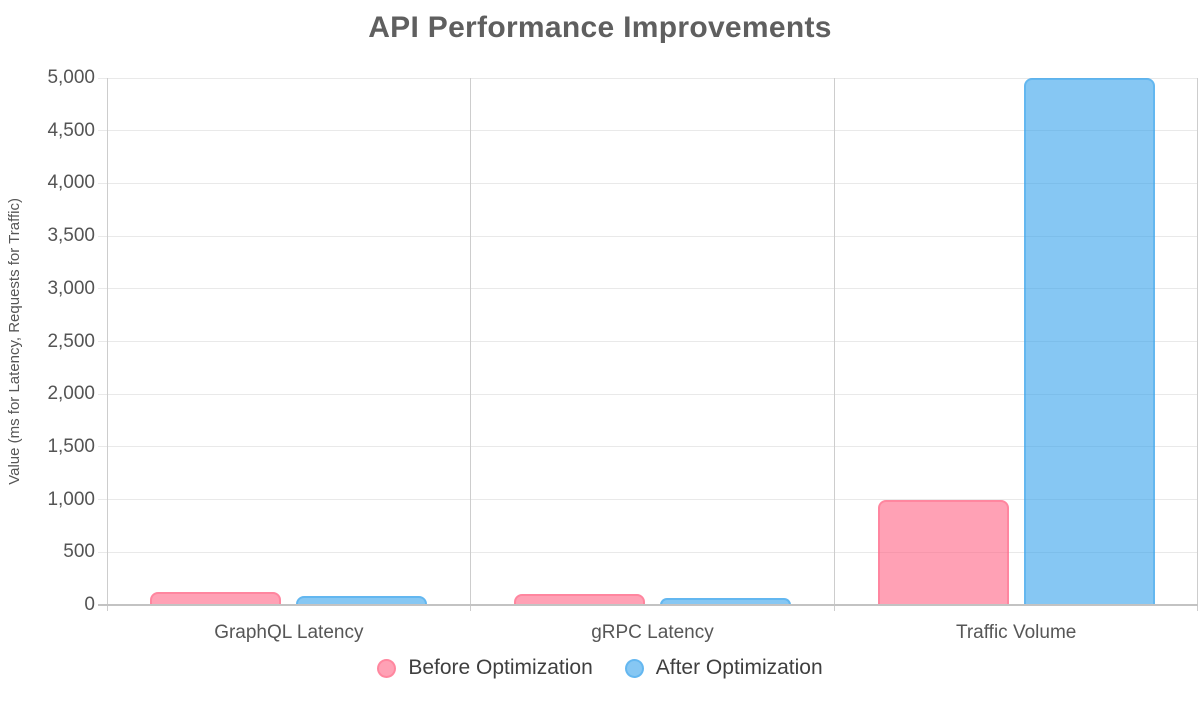 The image size is (1200, 708). What do you see at coordinates (71, 130) in the screenshot?
I see `y-tick-label: 4,500` at bounding box center [71, 130].